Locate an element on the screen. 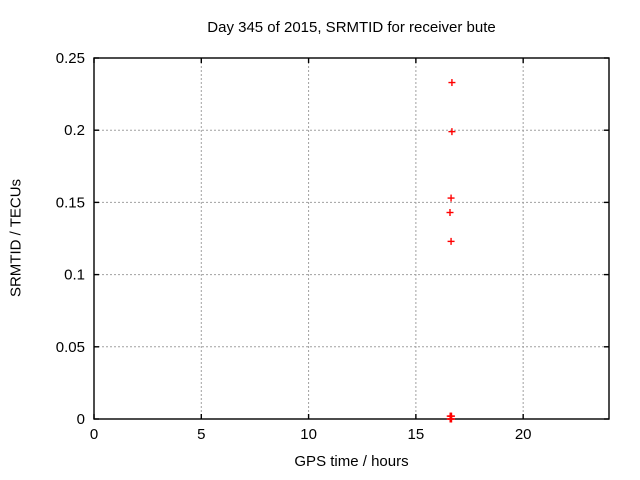 The width and height of the screenshot is (640, 480). y-tick-label: 0.05 is located at coordinates (70, 347).